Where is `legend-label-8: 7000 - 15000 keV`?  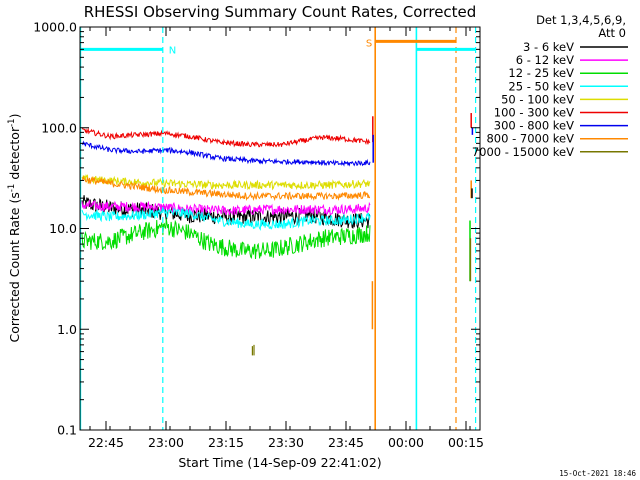 legend-label-8: 7000 - 15000 keV is located at coordinates (523, 152).